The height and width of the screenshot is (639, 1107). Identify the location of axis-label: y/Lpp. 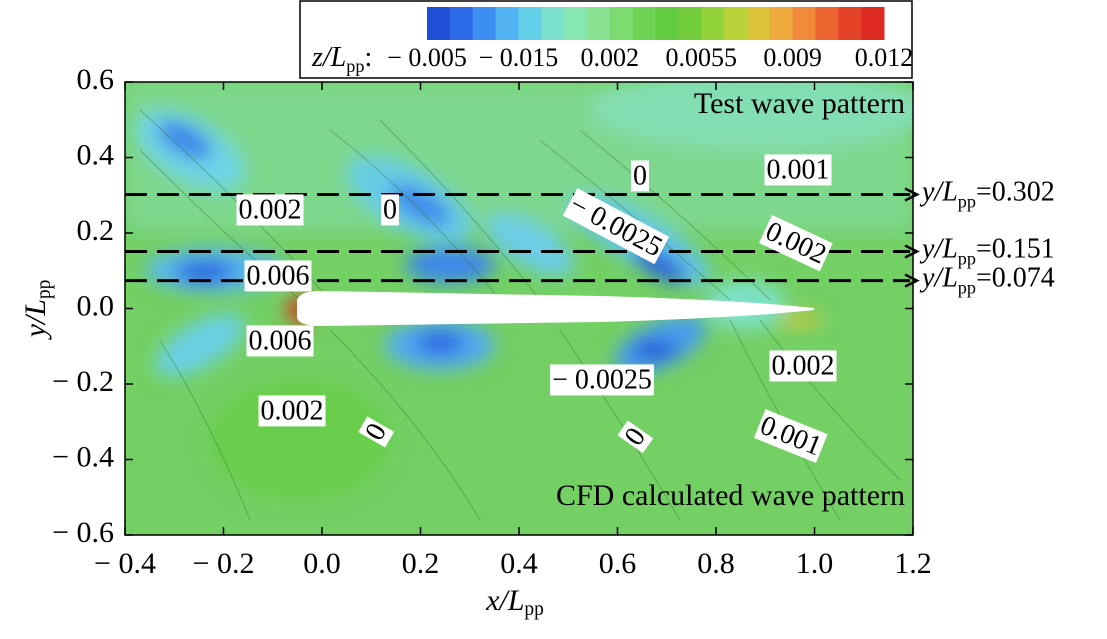
(37, 310).